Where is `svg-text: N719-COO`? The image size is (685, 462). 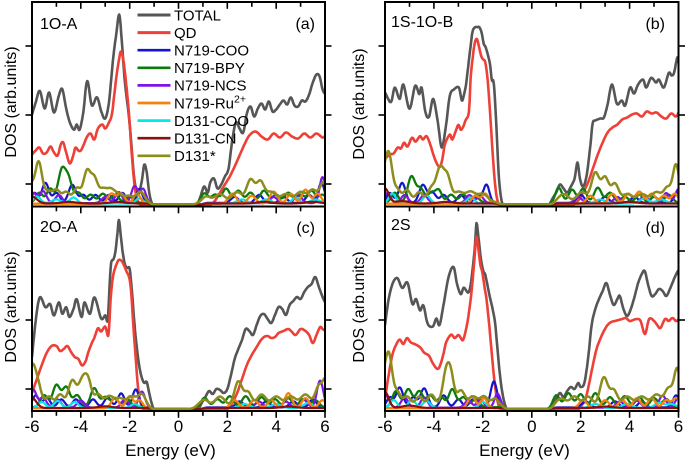 svg-text: N719-COO is located at coordinates (211, 51).